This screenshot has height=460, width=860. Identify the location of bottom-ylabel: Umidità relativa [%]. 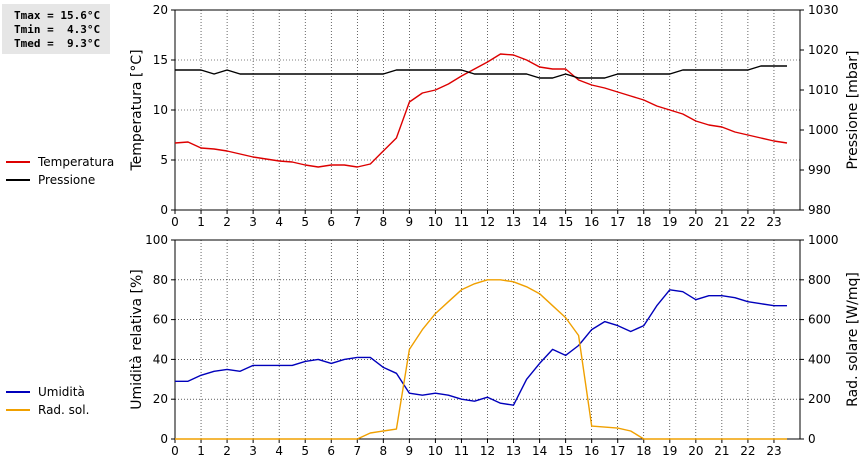
(137, 339).